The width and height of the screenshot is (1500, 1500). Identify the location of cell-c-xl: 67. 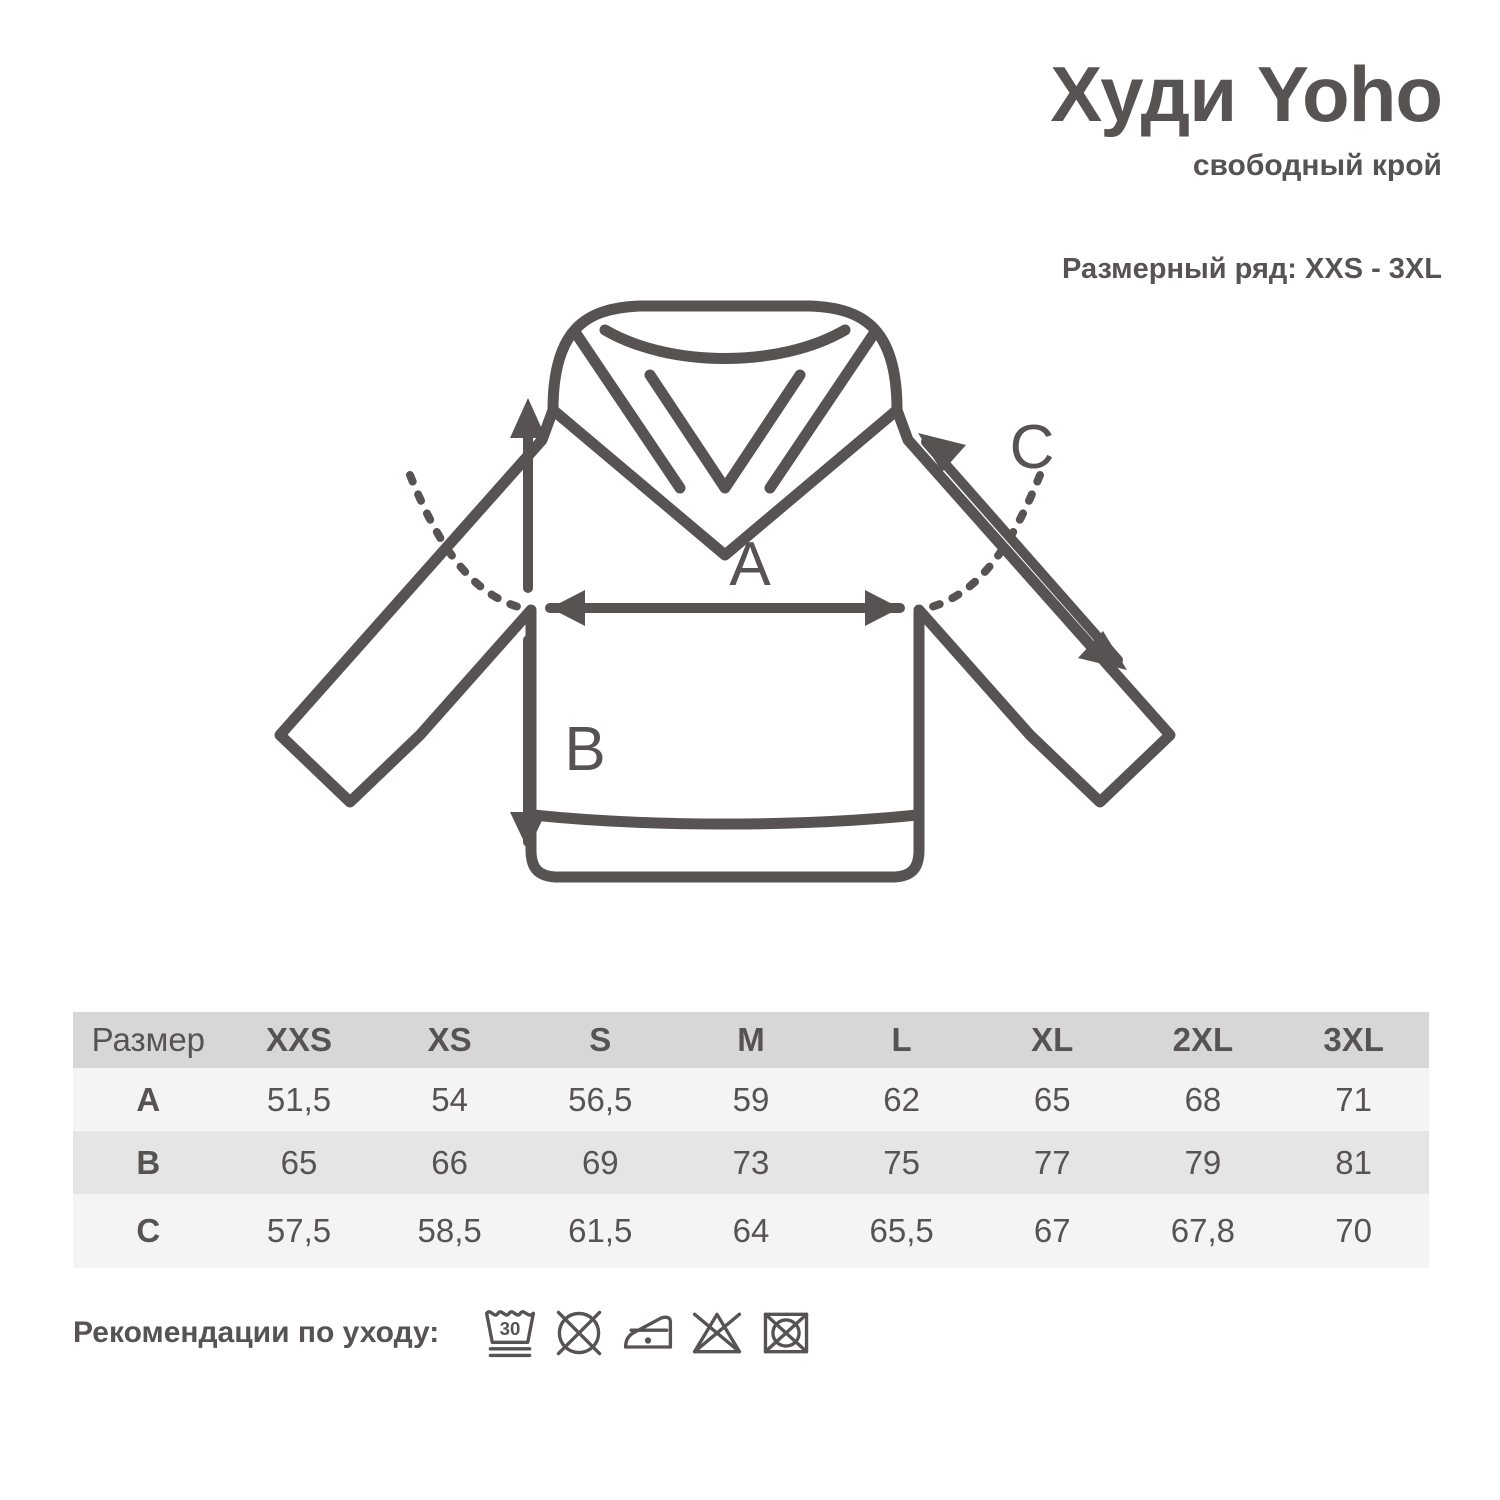
(1052, 1230).